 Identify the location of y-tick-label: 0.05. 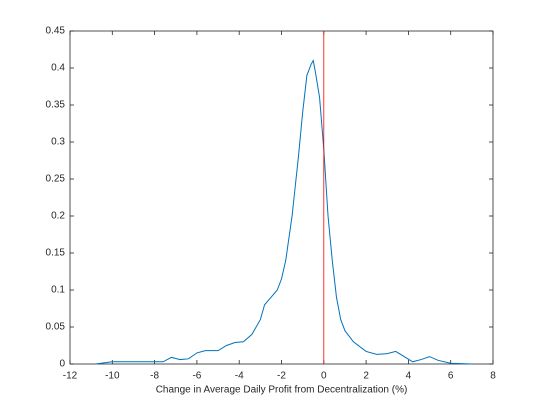
(56, 327).